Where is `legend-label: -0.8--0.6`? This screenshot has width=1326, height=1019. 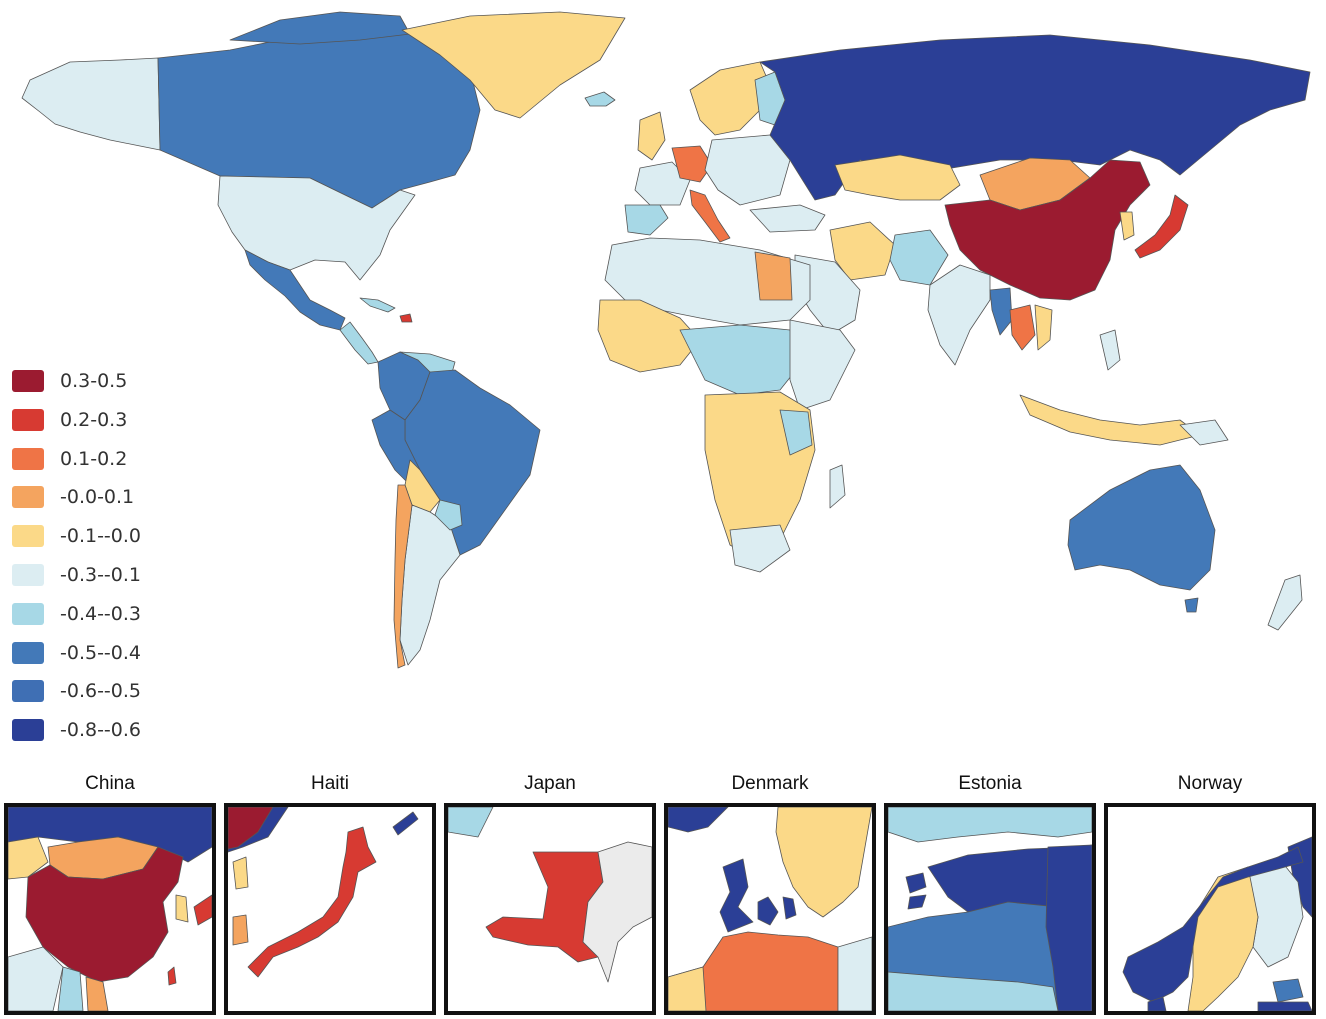
legend-label: -0.8--0.6 is located at coordinates (101, 730).